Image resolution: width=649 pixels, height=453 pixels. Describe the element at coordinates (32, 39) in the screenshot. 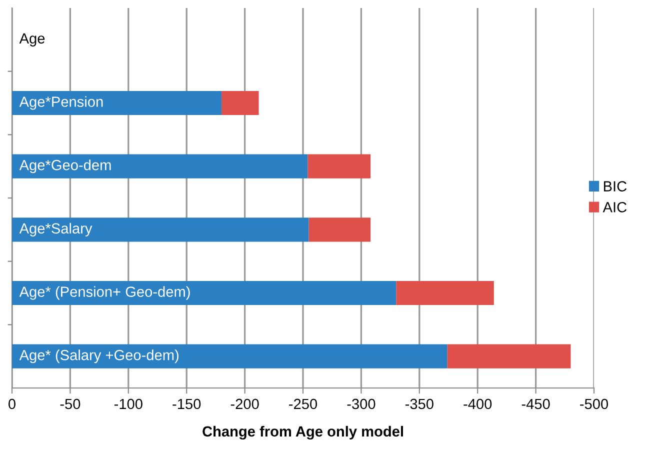

I see `y-tick-label: Age` at that location.